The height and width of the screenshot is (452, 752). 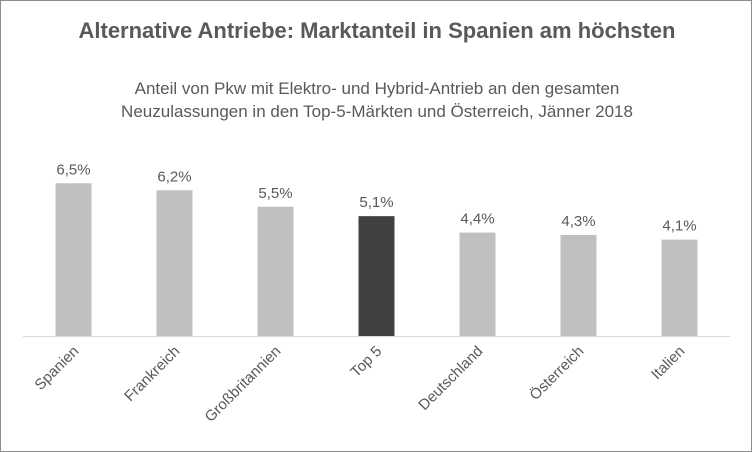 I want to click on category-label: Großbritannien, so click(x=243, y=384).